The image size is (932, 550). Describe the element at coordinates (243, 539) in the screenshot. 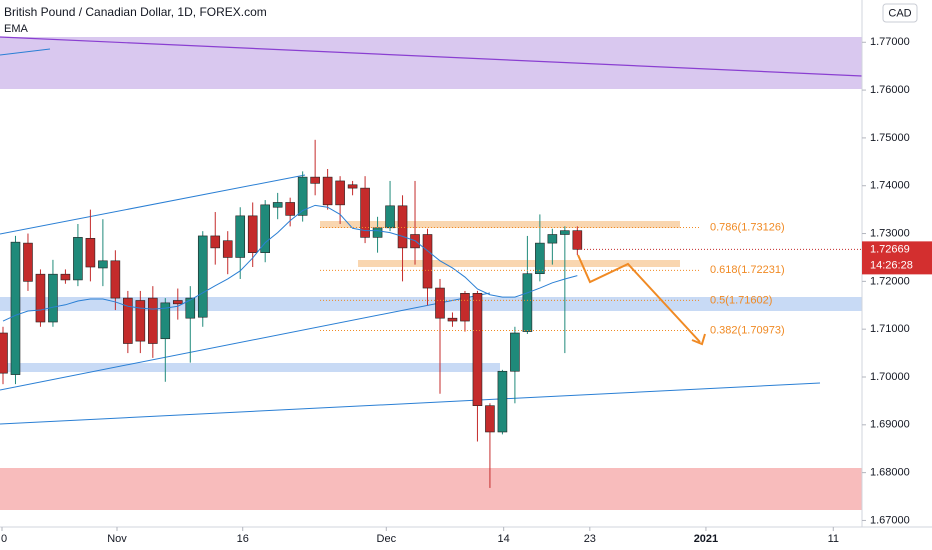

I see `x-tick-label: 16` at that location.